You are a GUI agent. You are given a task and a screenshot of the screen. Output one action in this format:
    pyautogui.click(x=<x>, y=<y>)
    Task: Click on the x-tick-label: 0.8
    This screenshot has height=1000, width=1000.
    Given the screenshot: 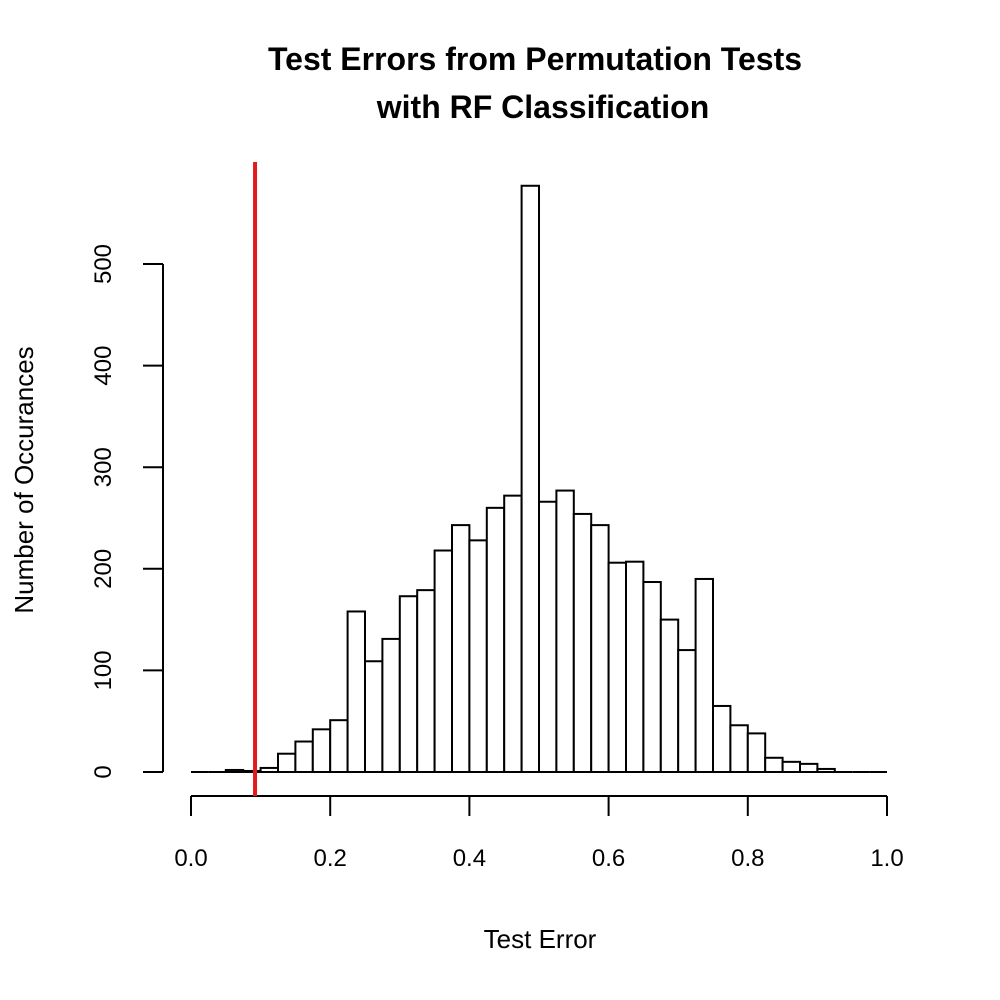 What is the action you would take?
    pyautogui.click(x=747, y=858)
    